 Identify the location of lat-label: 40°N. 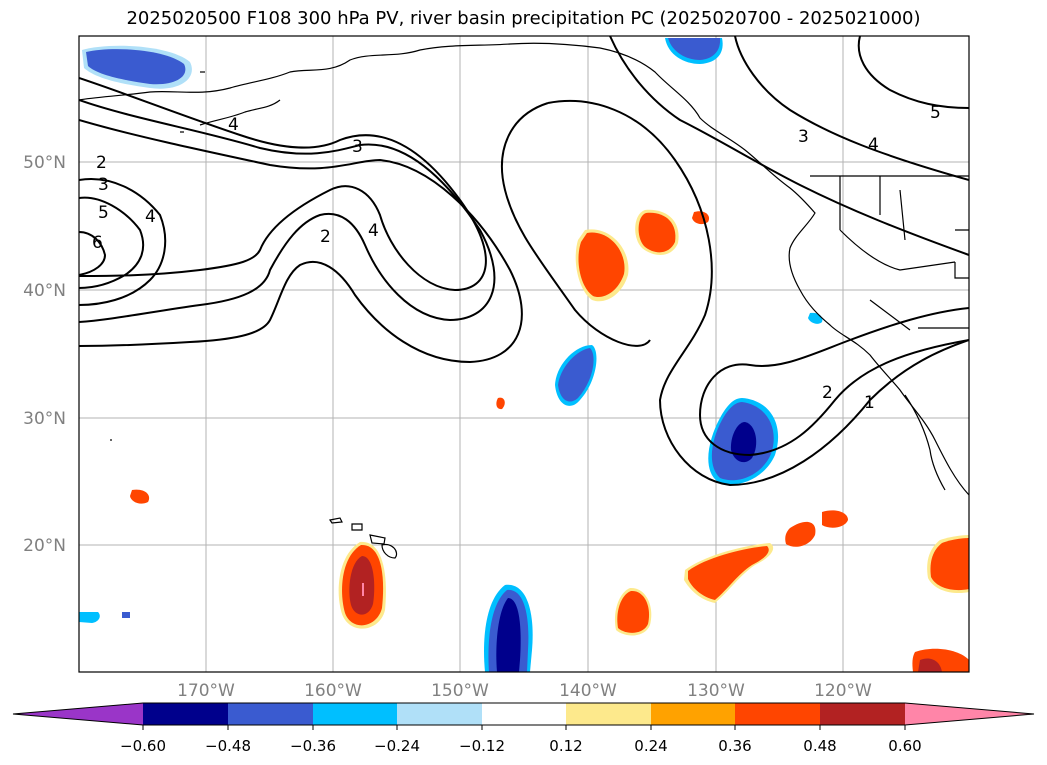
(44, 291).